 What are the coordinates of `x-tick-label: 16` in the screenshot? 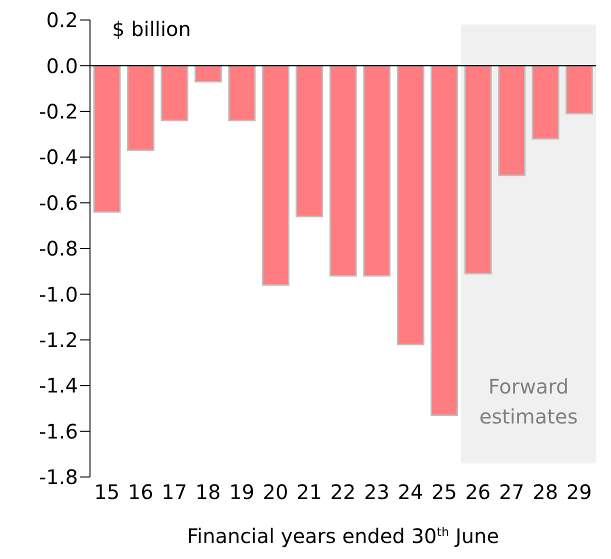 It's located at (141, 492).